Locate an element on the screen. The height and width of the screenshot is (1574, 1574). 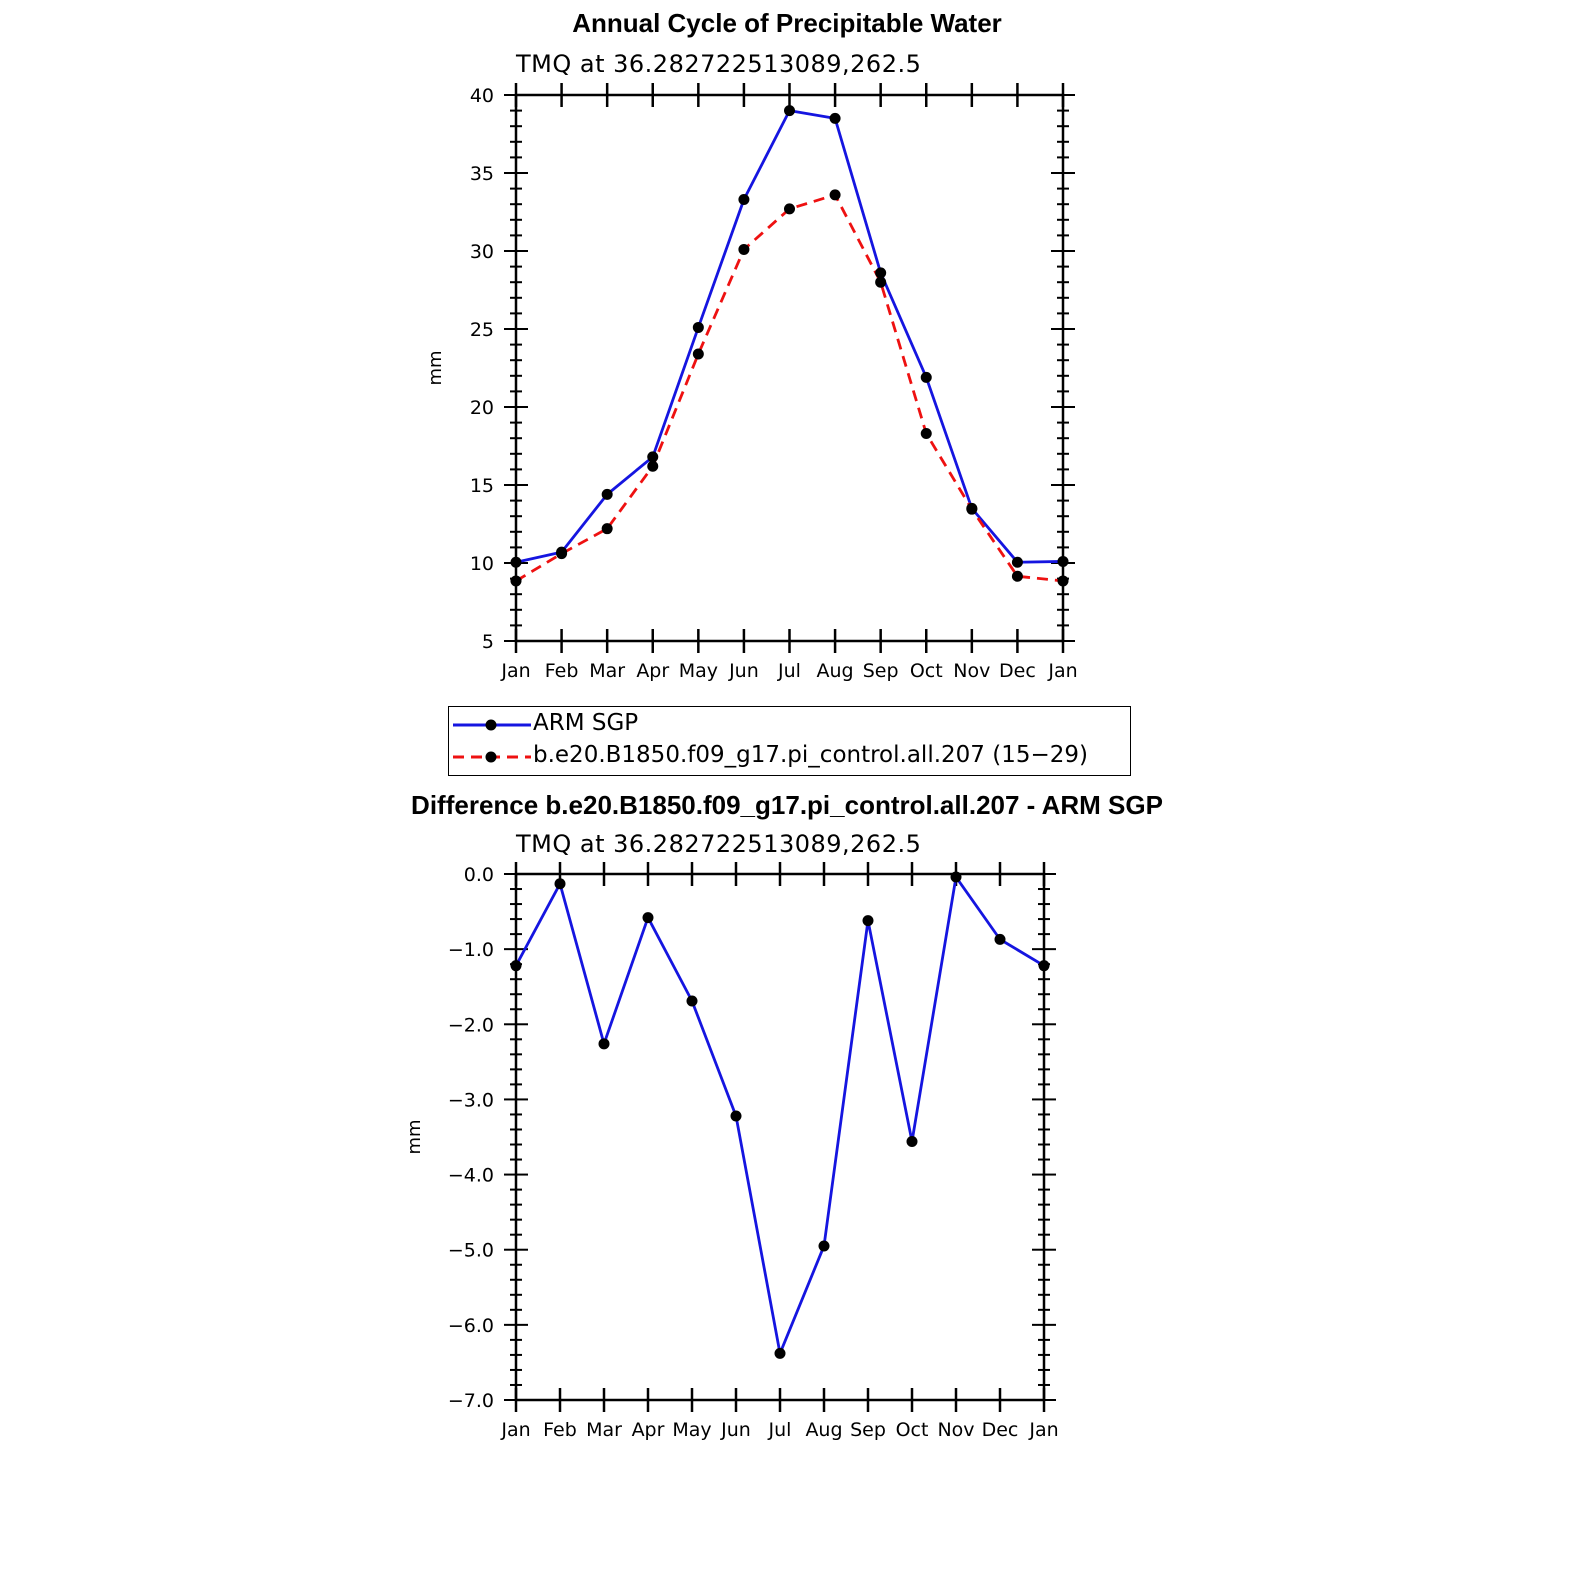
y-tick-label: 30 is located at coordinates (482, 252).